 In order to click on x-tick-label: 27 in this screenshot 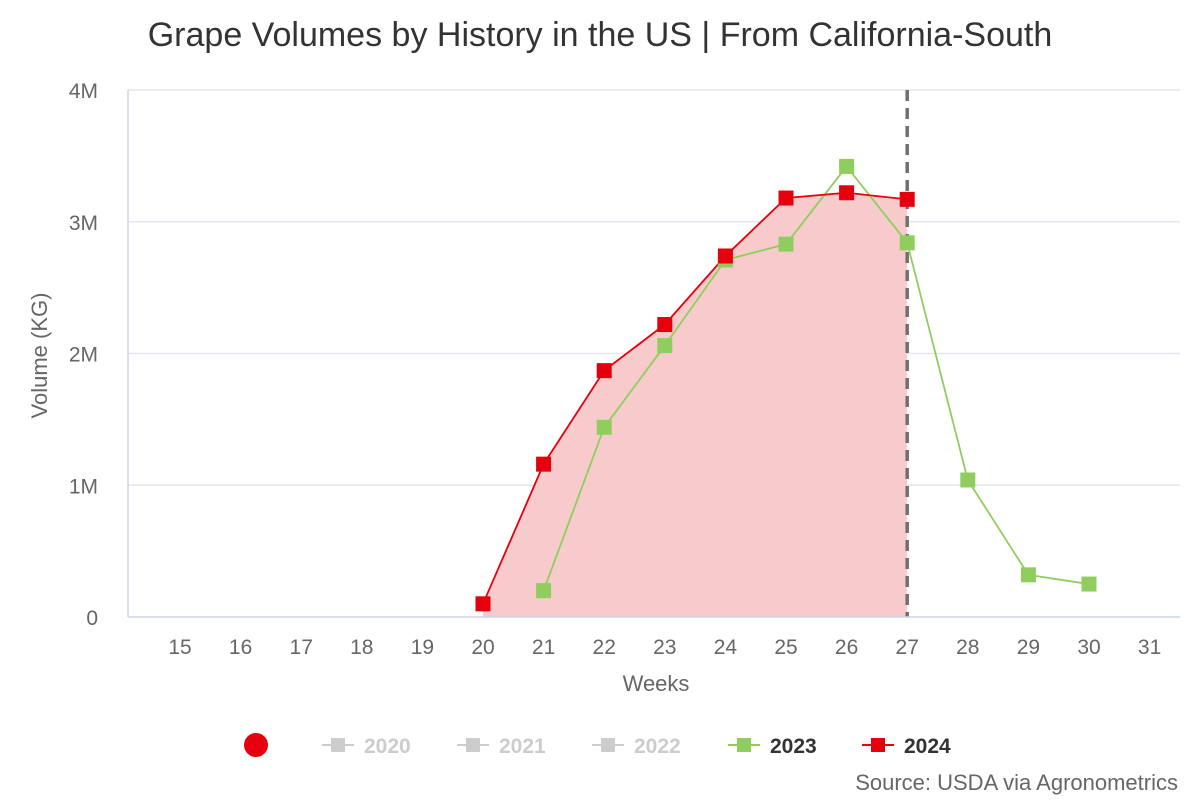, I will do `click(907, 647)`.